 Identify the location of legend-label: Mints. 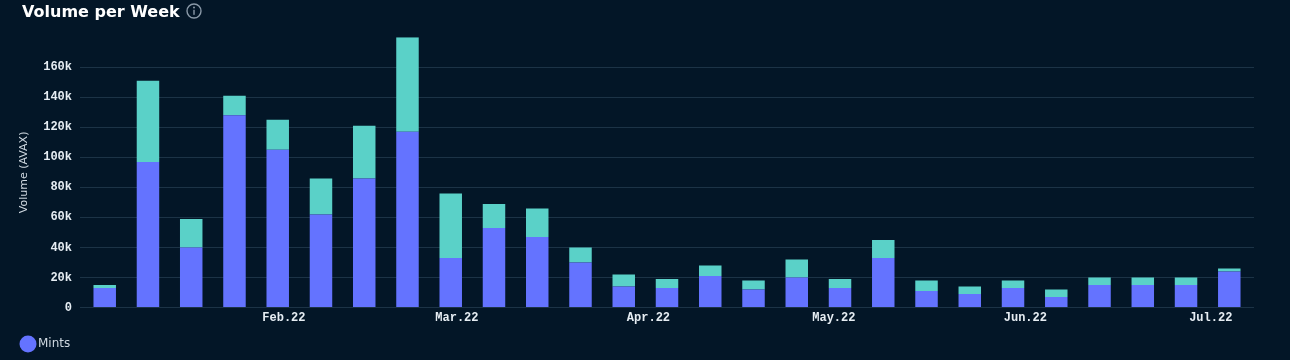
(54, 343).